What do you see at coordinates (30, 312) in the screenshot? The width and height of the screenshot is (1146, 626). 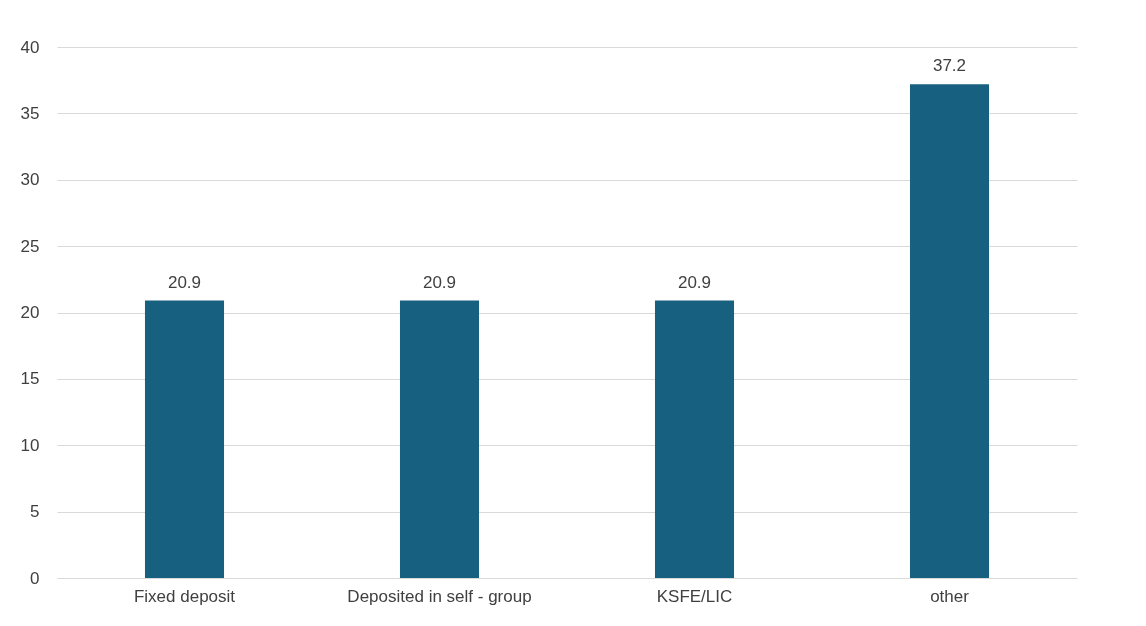 I see `y-tick-label: 20` at bounding box center [30, 312].